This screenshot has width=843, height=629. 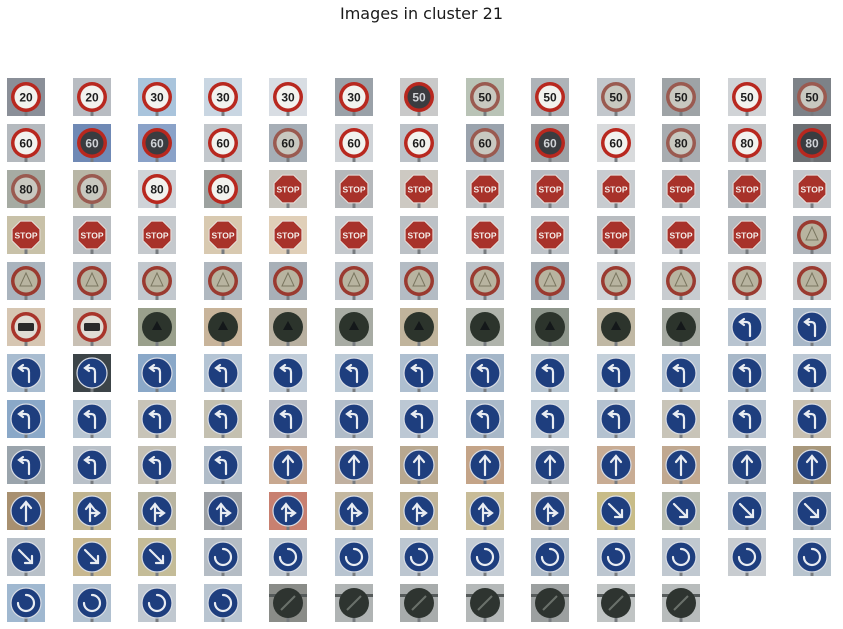 What do you see at coordinates (92, 281) in the screenshot?
I see `image-tile-r4-c1` at bounding box center [92, 281].